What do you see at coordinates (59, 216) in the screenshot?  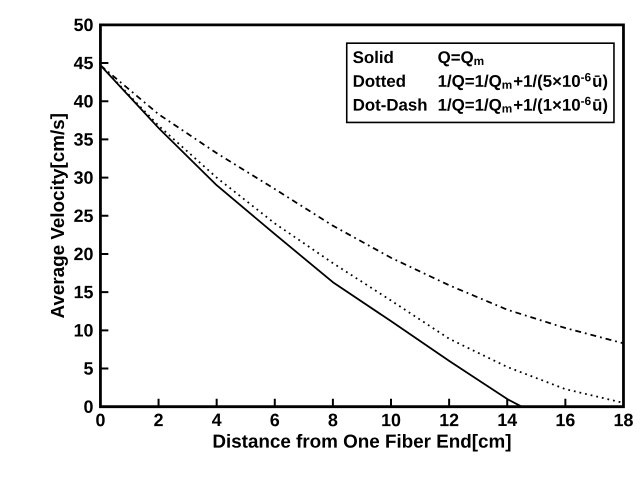 I see `y-axis-title: Average Velocity[cm/s]` at bounding box center [59, 216].